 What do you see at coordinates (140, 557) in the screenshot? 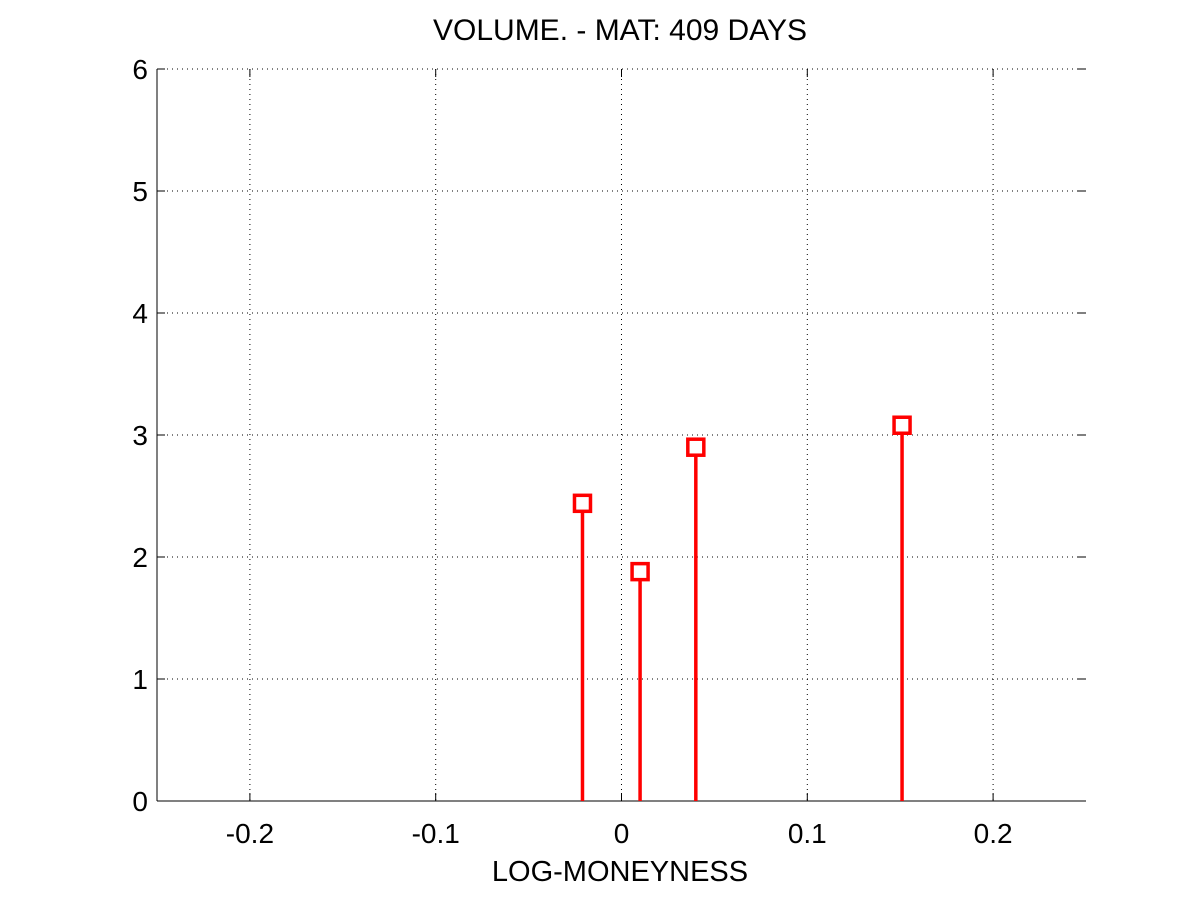
I see `y-tick-label: 2` at bounding box center [140, 557].